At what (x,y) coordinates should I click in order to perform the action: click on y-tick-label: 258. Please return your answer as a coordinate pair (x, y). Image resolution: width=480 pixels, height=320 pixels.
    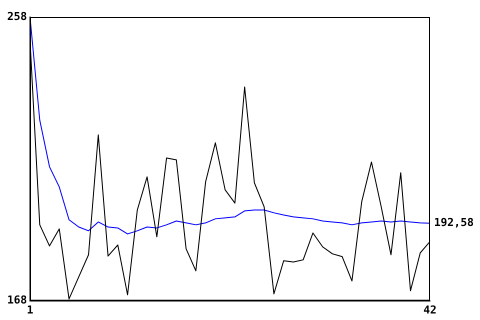
    Looking at the image, I should click on (17, 16).